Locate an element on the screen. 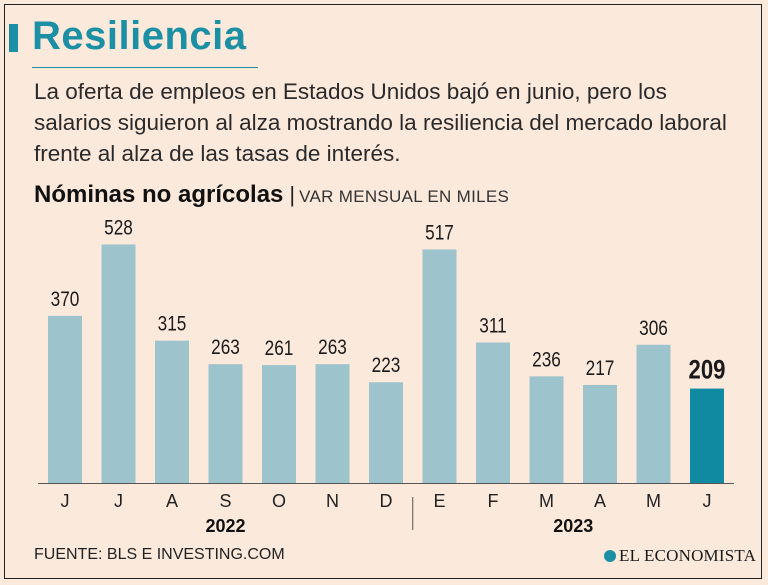  tick-label: D is located at coordinates (386, 501).